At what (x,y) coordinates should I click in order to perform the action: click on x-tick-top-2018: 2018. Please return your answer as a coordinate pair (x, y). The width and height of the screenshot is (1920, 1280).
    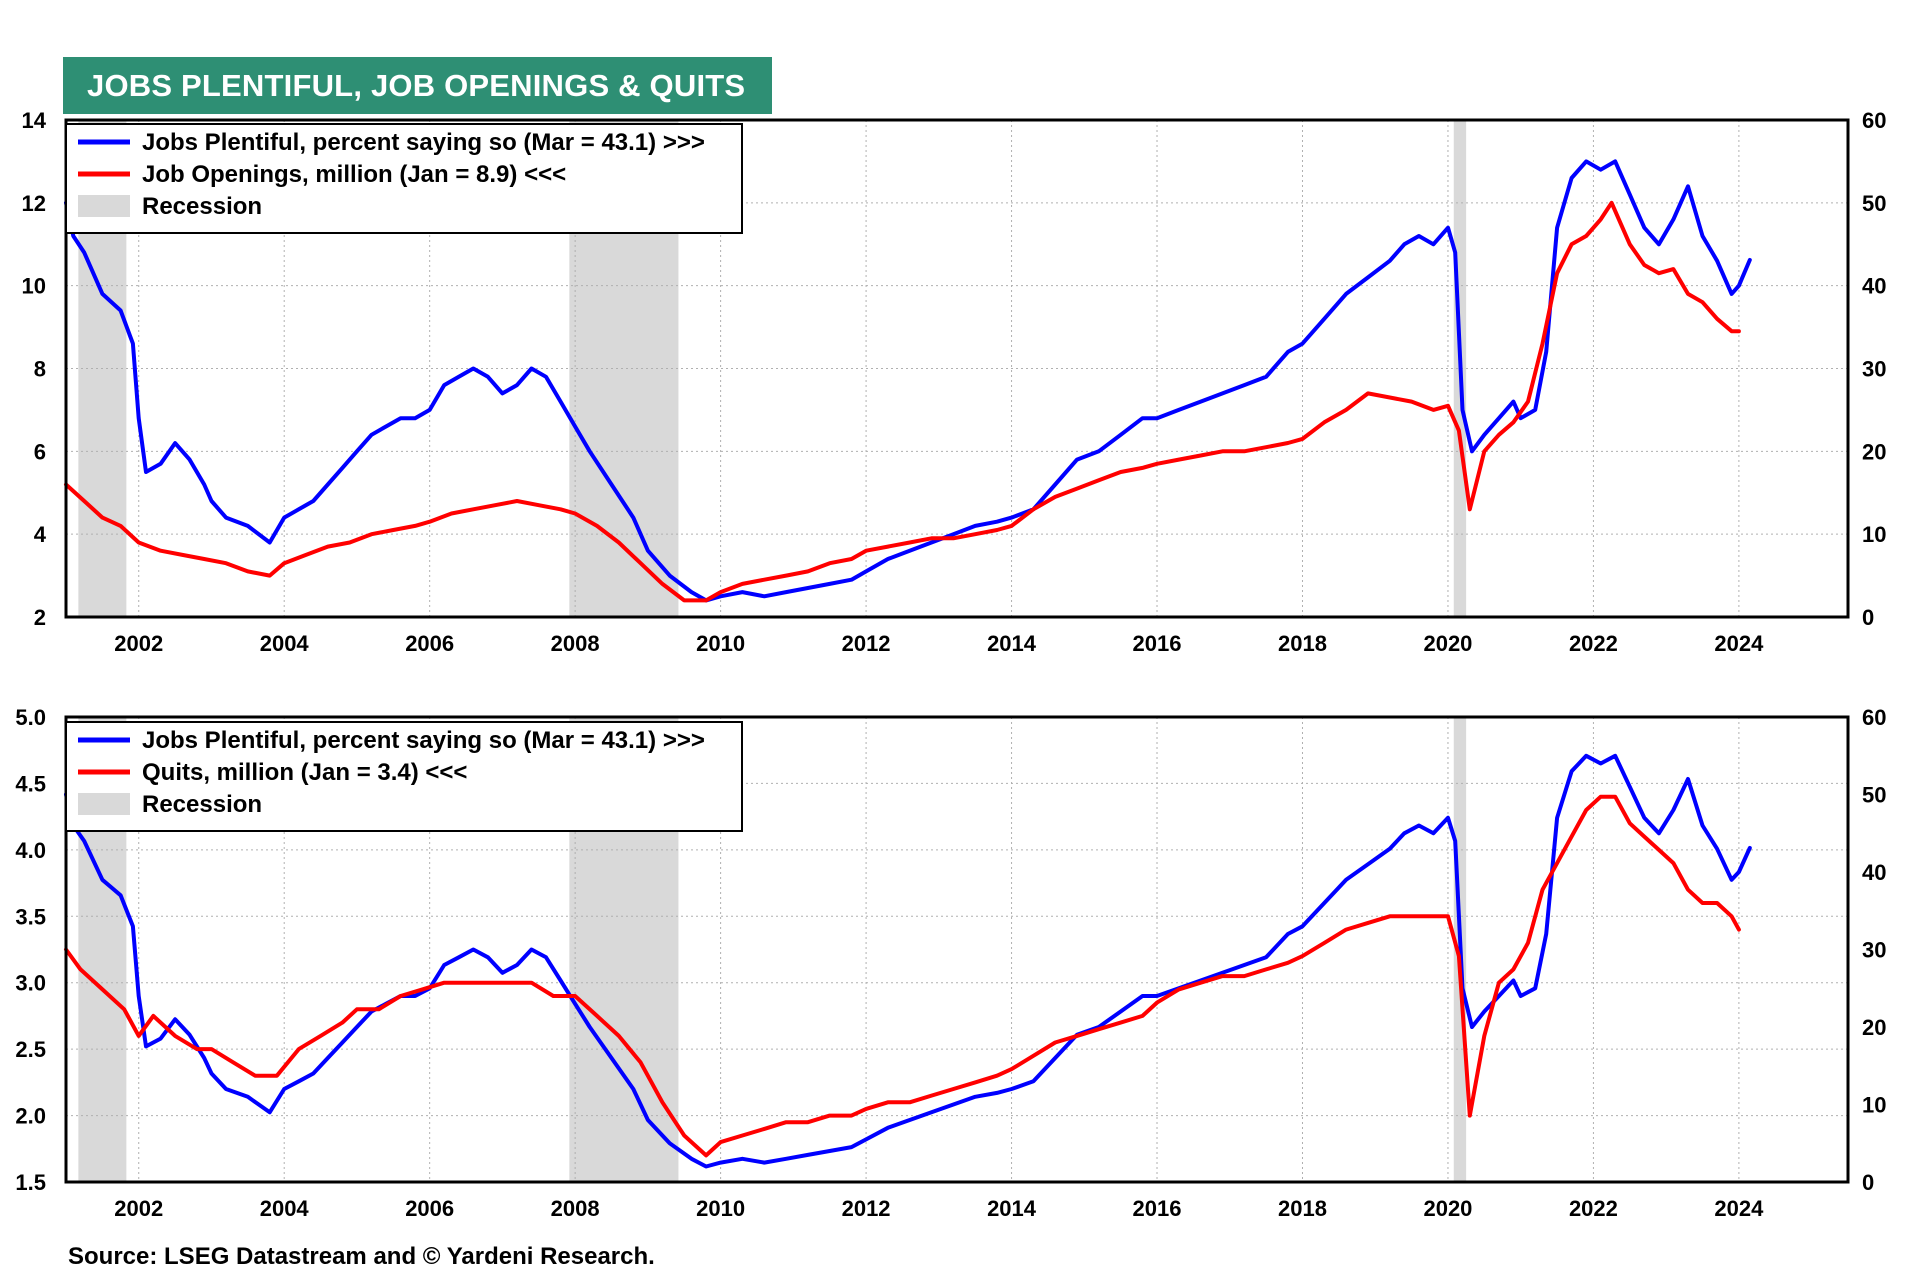
    Looking at the image, I should click on (1302, 643).